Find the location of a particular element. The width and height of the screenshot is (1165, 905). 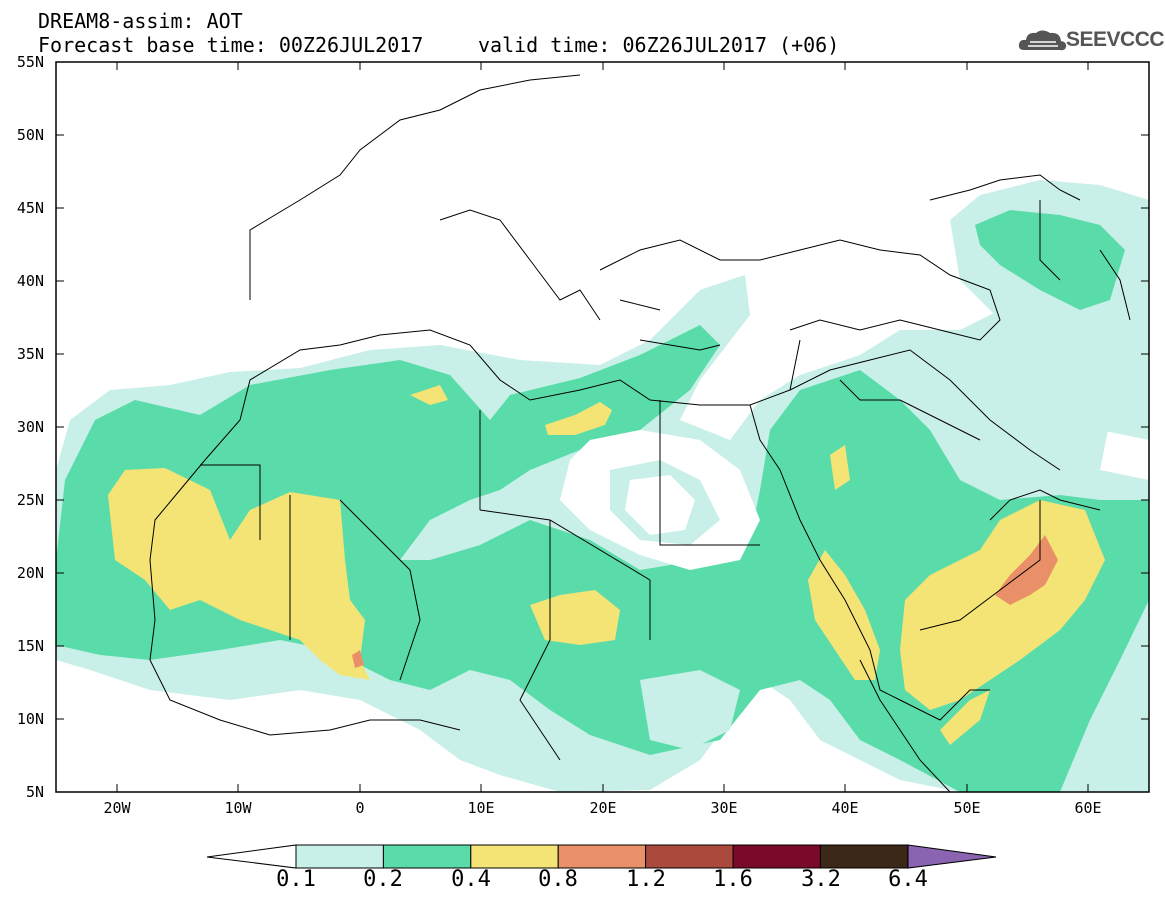

legend-threshold: 6.4 is located at coordinates (908, 879).